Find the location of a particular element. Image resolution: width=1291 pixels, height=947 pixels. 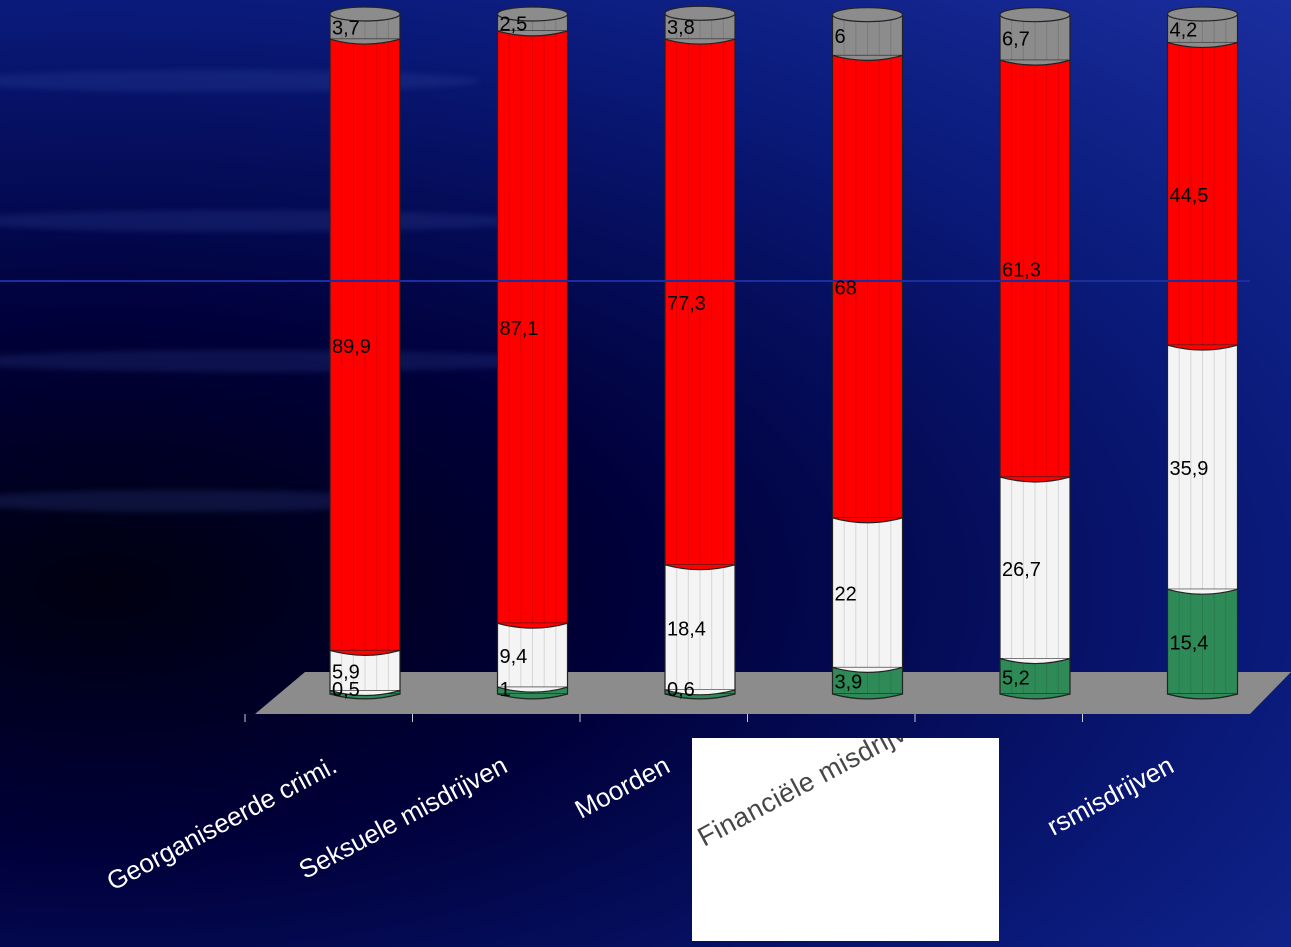

data-label: 5,2 is located at coordinates (1016, 678).